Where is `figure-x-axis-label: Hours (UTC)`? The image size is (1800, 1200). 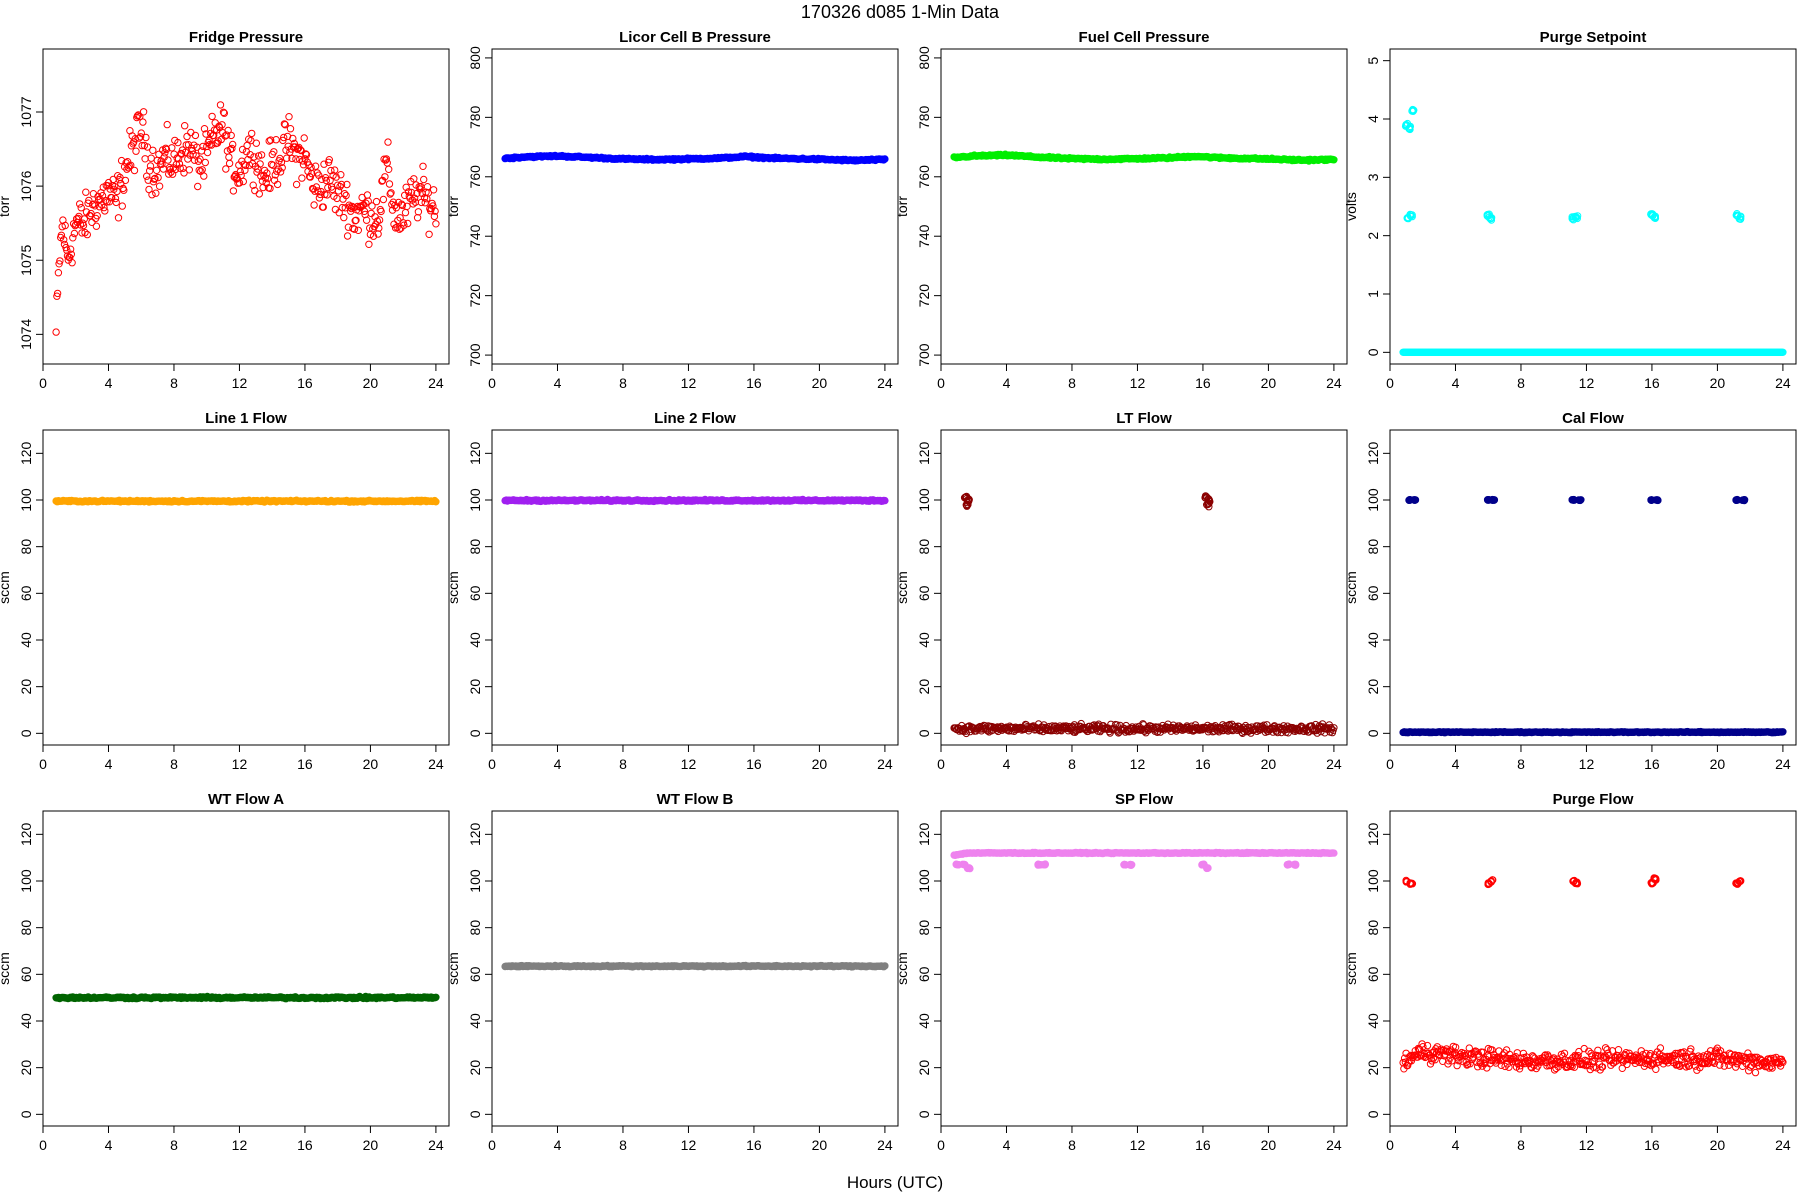
figure-x-axis-label: Hours (UTC) is located at coordinates (895, 1182).